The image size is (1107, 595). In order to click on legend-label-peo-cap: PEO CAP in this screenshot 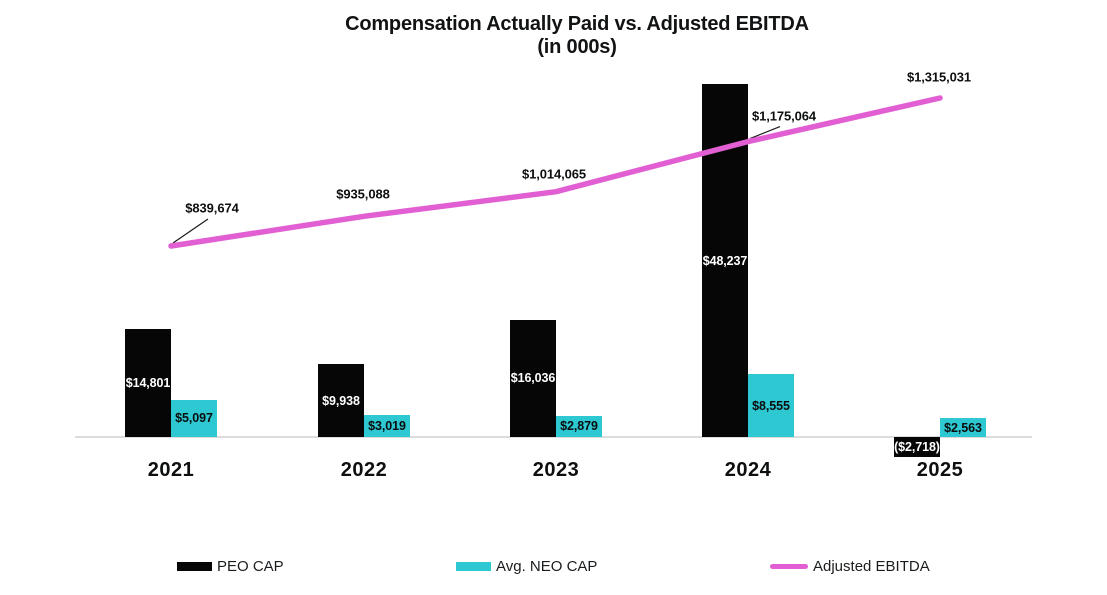, I will do `click(250, 566)`.